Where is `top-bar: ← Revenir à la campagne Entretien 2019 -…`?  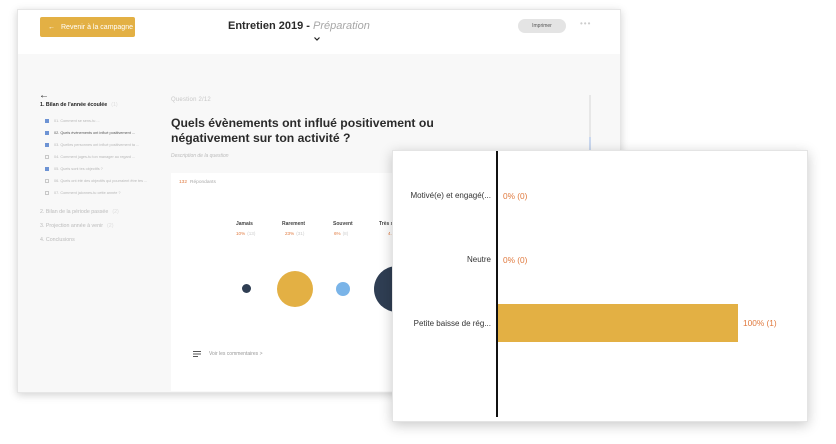 top-bar: ← Revenir à la campagne Entretien 2019 -… is located at coordinates (319, 32).